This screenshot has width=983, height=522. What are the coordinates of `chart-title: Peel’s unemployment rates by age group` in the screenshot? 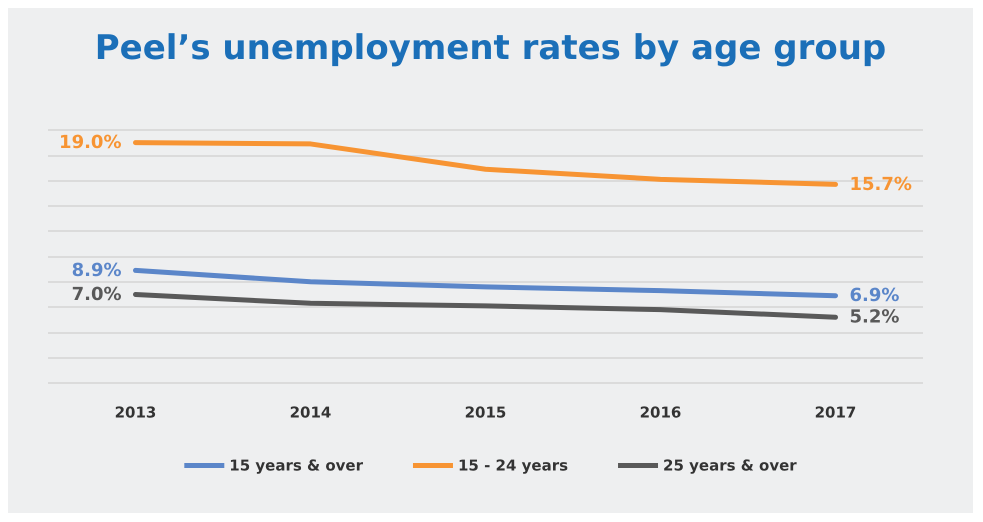 It's located at (490, 48).